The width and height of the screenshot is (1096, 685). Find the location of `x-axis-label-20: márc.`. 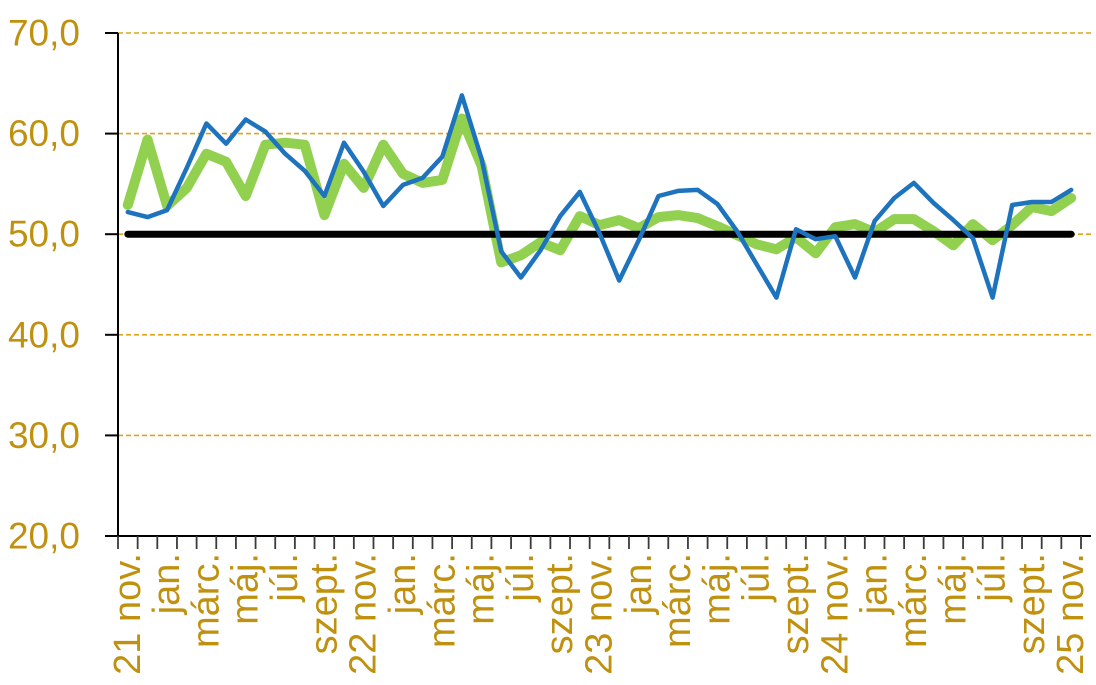

x-axis-label-20: márc. is located at coordinates (914, 600).